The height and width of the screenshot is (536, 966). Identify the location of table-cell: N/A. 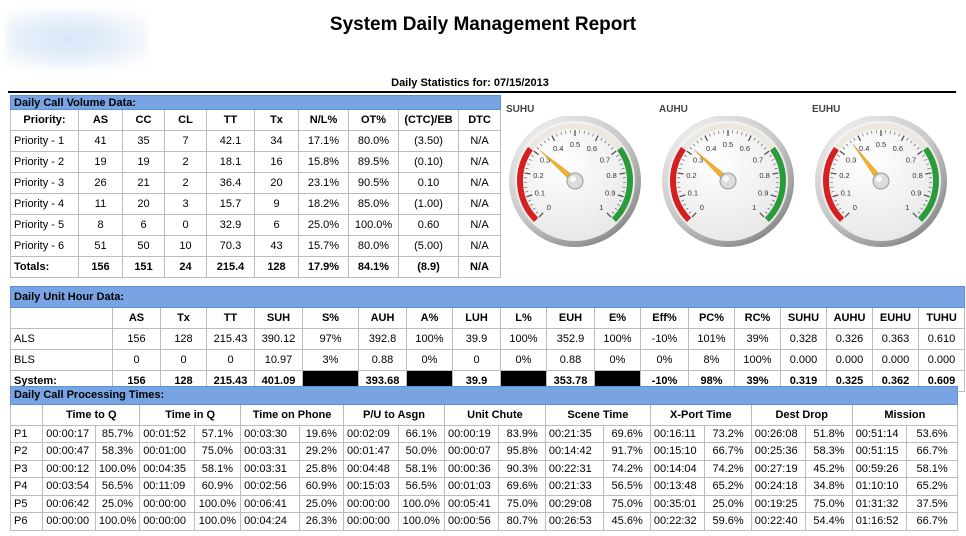
(479, 225).